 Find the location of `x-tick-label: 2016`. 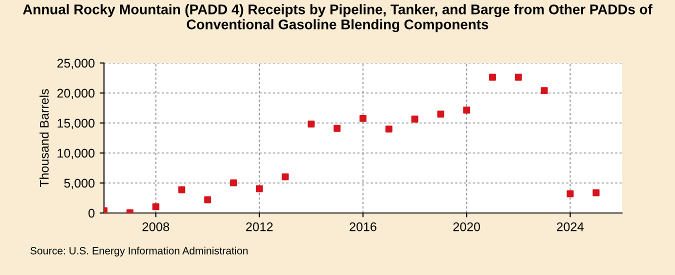

x-tick-label: 2016 is located at coordinates (363, 227).